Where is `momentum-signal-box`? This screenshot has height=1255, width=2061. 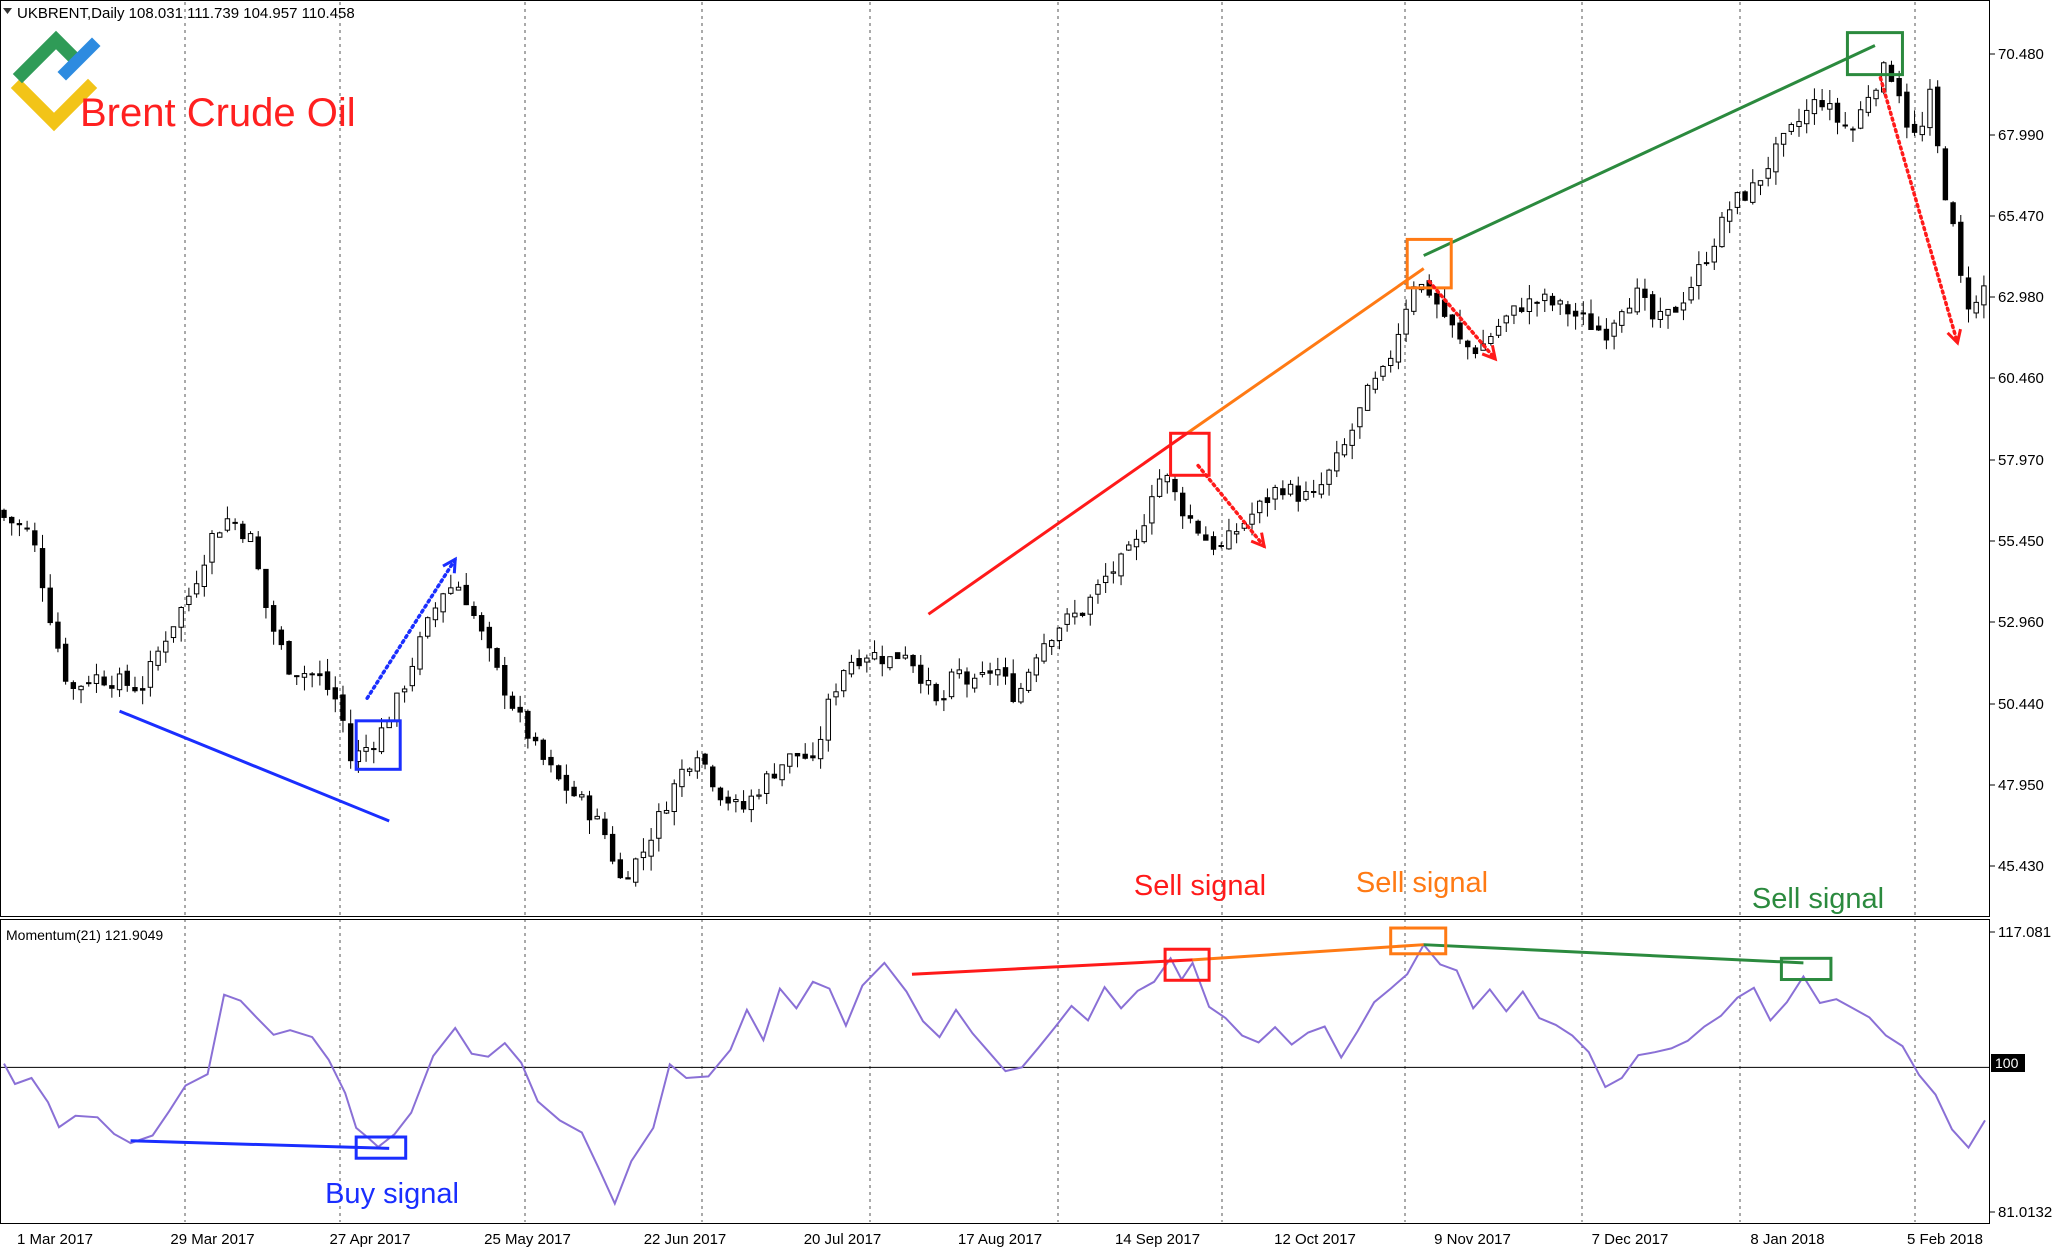 momentum-signal-box is located at coordinates (1806, 969).